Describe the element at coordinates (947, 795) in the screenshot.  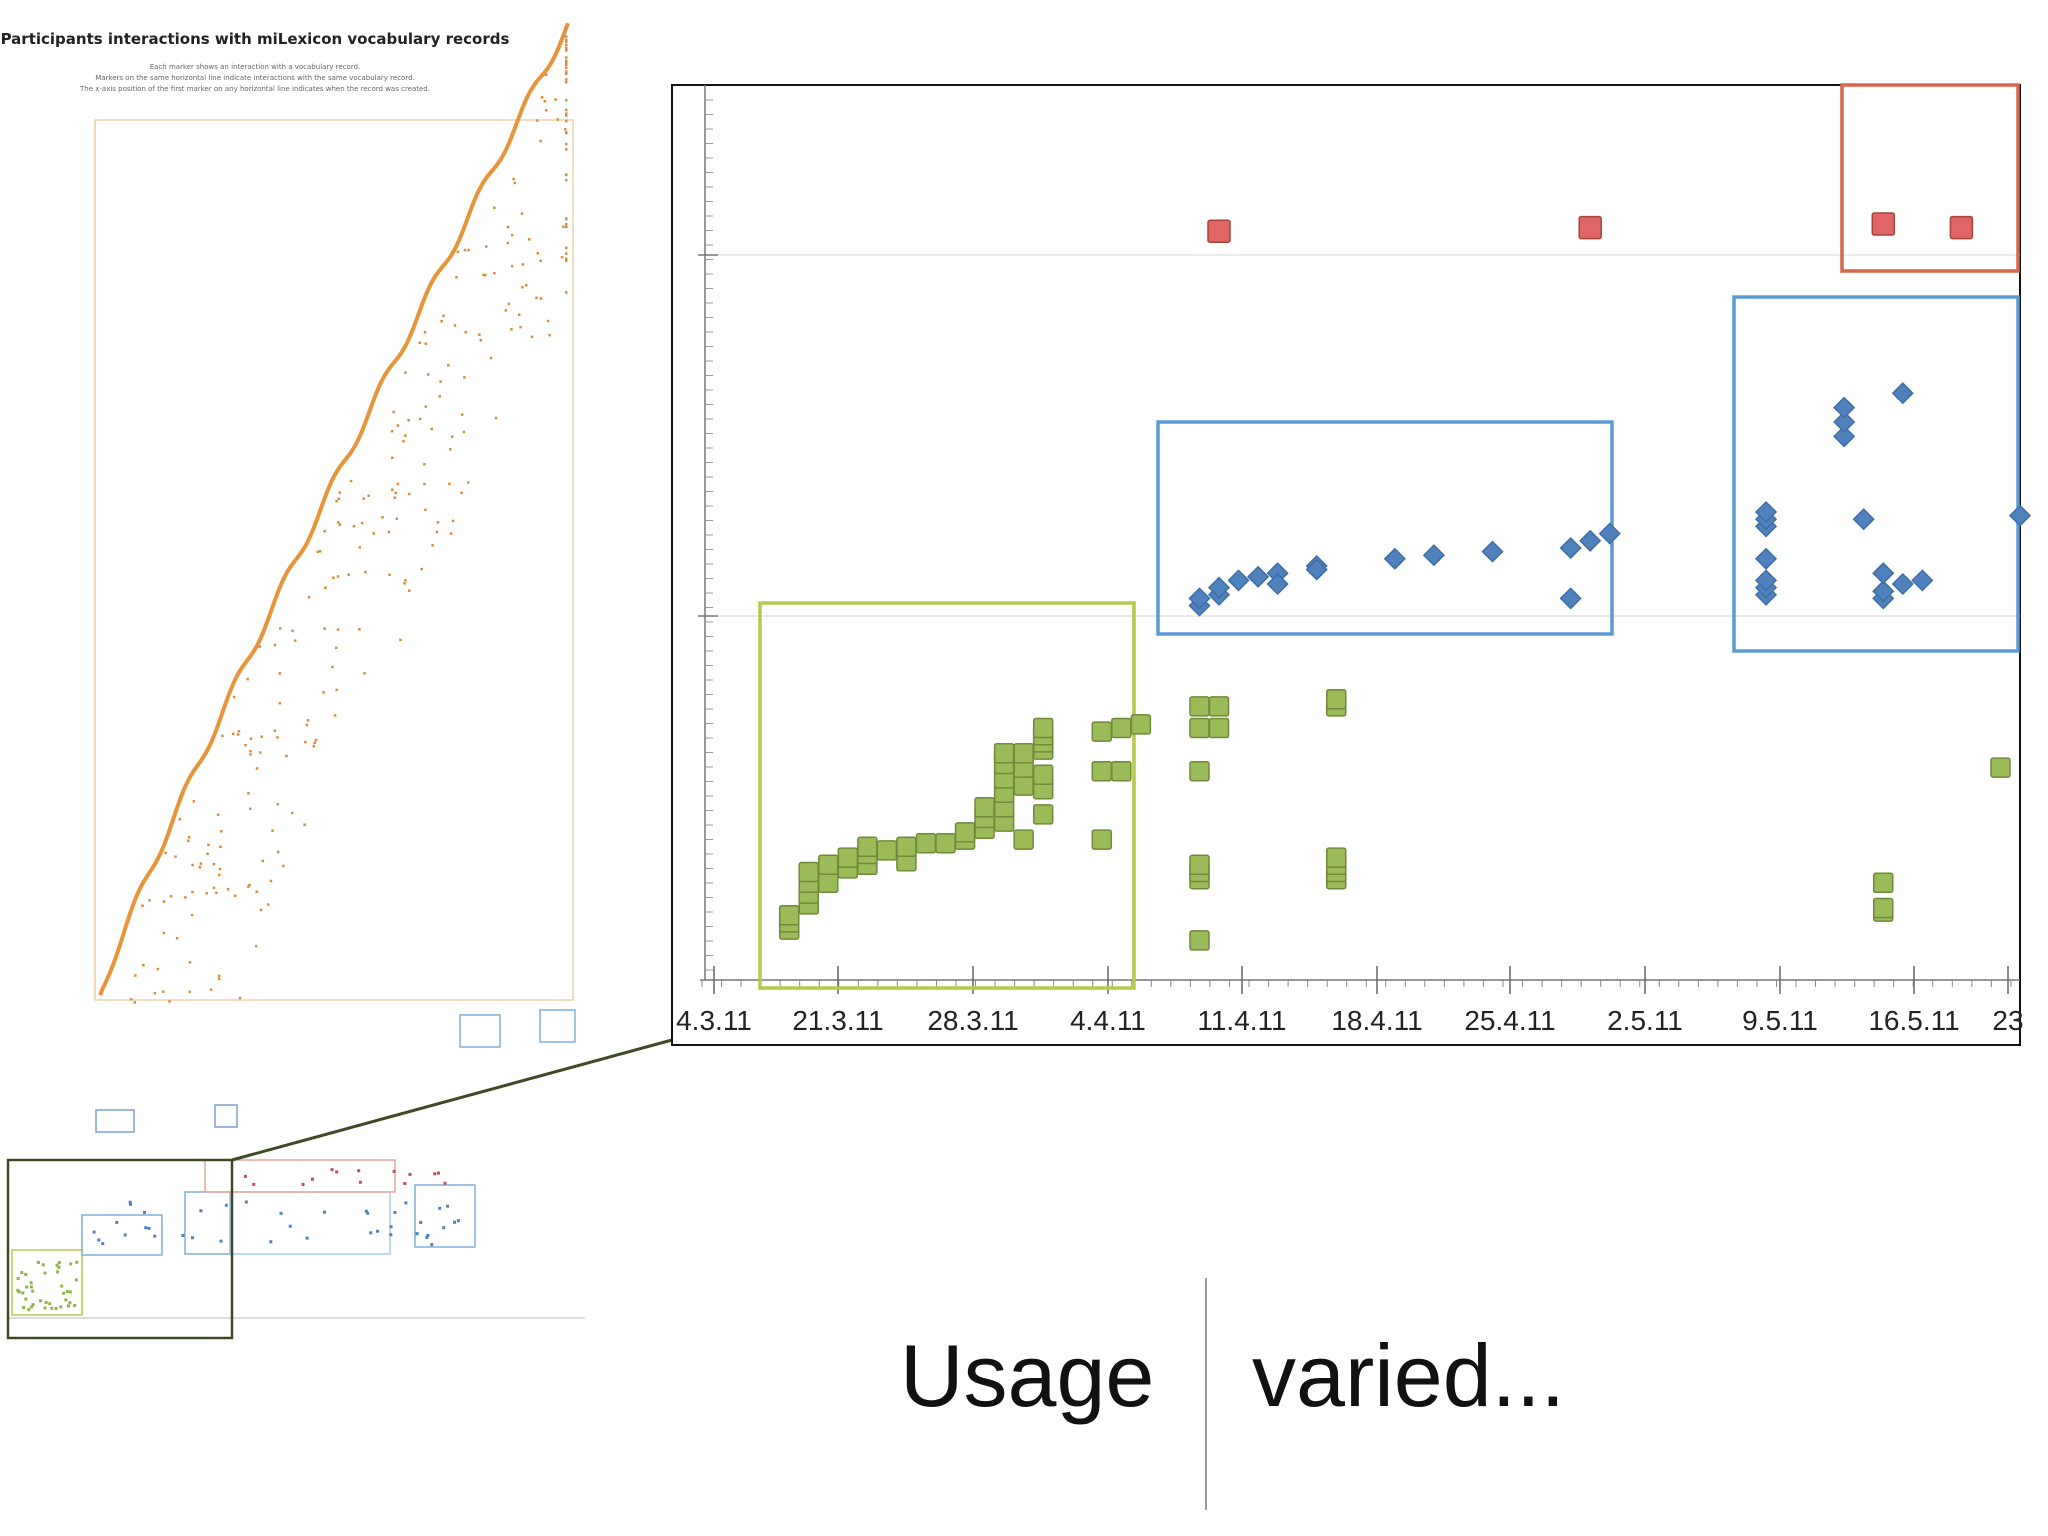
I see `highlight-box-green` at that location.